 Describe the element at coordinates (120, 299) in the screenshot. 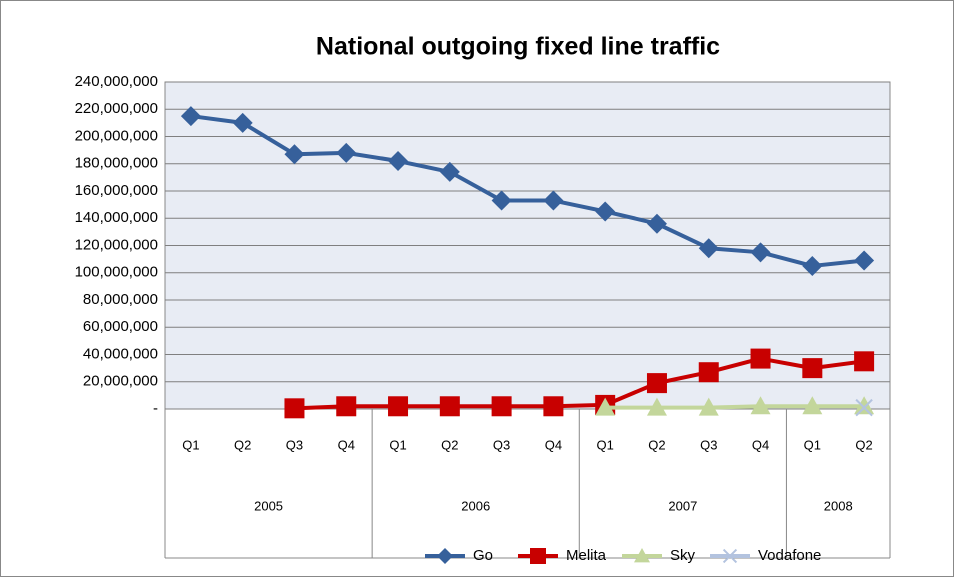

I see `y-tick-label: 80,000,000` at that location.